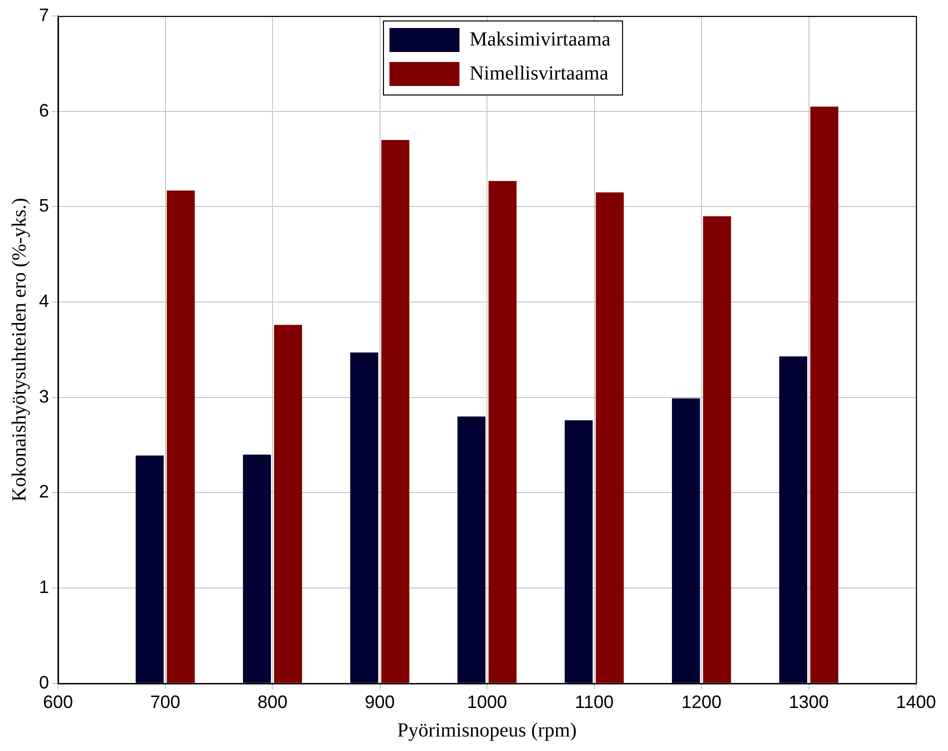 This screenshot has width=948, height=751. Describe the element at coordinates (487, 730) in the screenshot. I see `x-axis-title: Pyörimisnopeus (rpm)` at that location.